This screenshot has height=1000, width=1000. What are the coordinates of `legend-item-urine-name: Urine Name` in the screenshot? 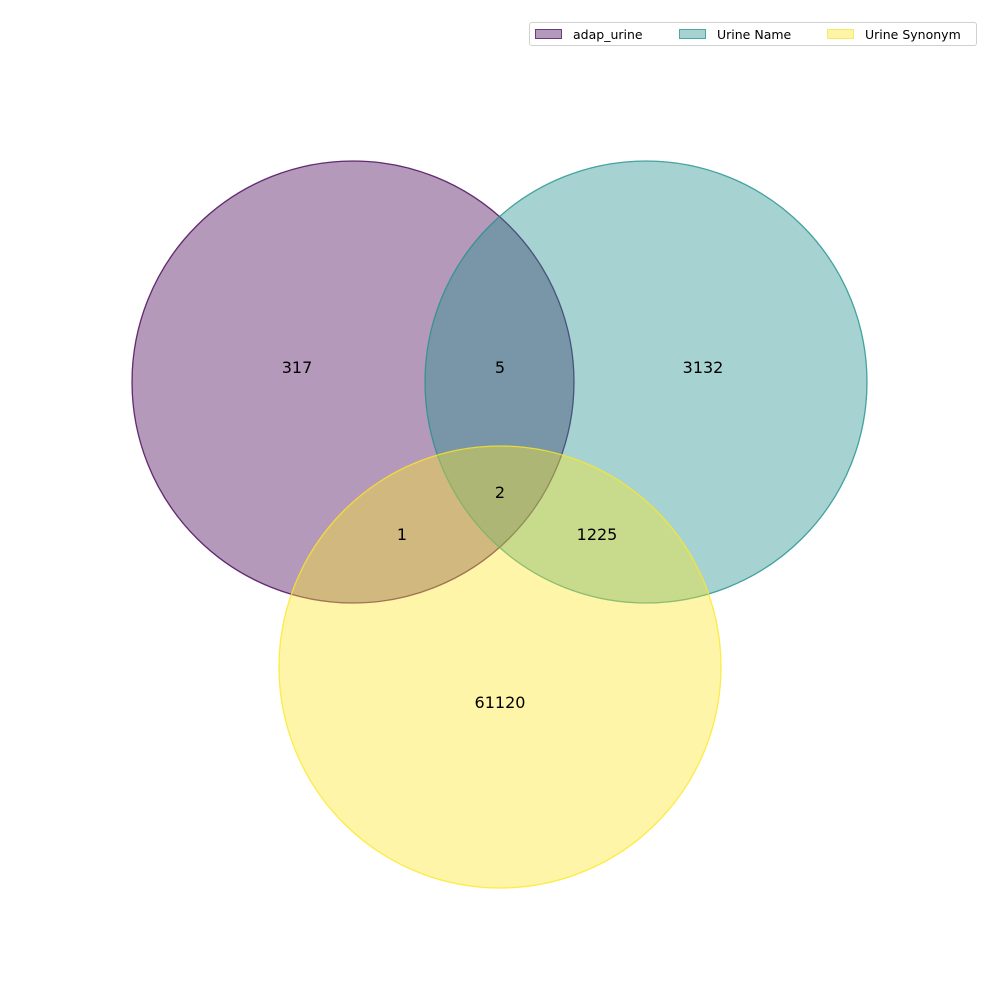 It's located at (735, 34).